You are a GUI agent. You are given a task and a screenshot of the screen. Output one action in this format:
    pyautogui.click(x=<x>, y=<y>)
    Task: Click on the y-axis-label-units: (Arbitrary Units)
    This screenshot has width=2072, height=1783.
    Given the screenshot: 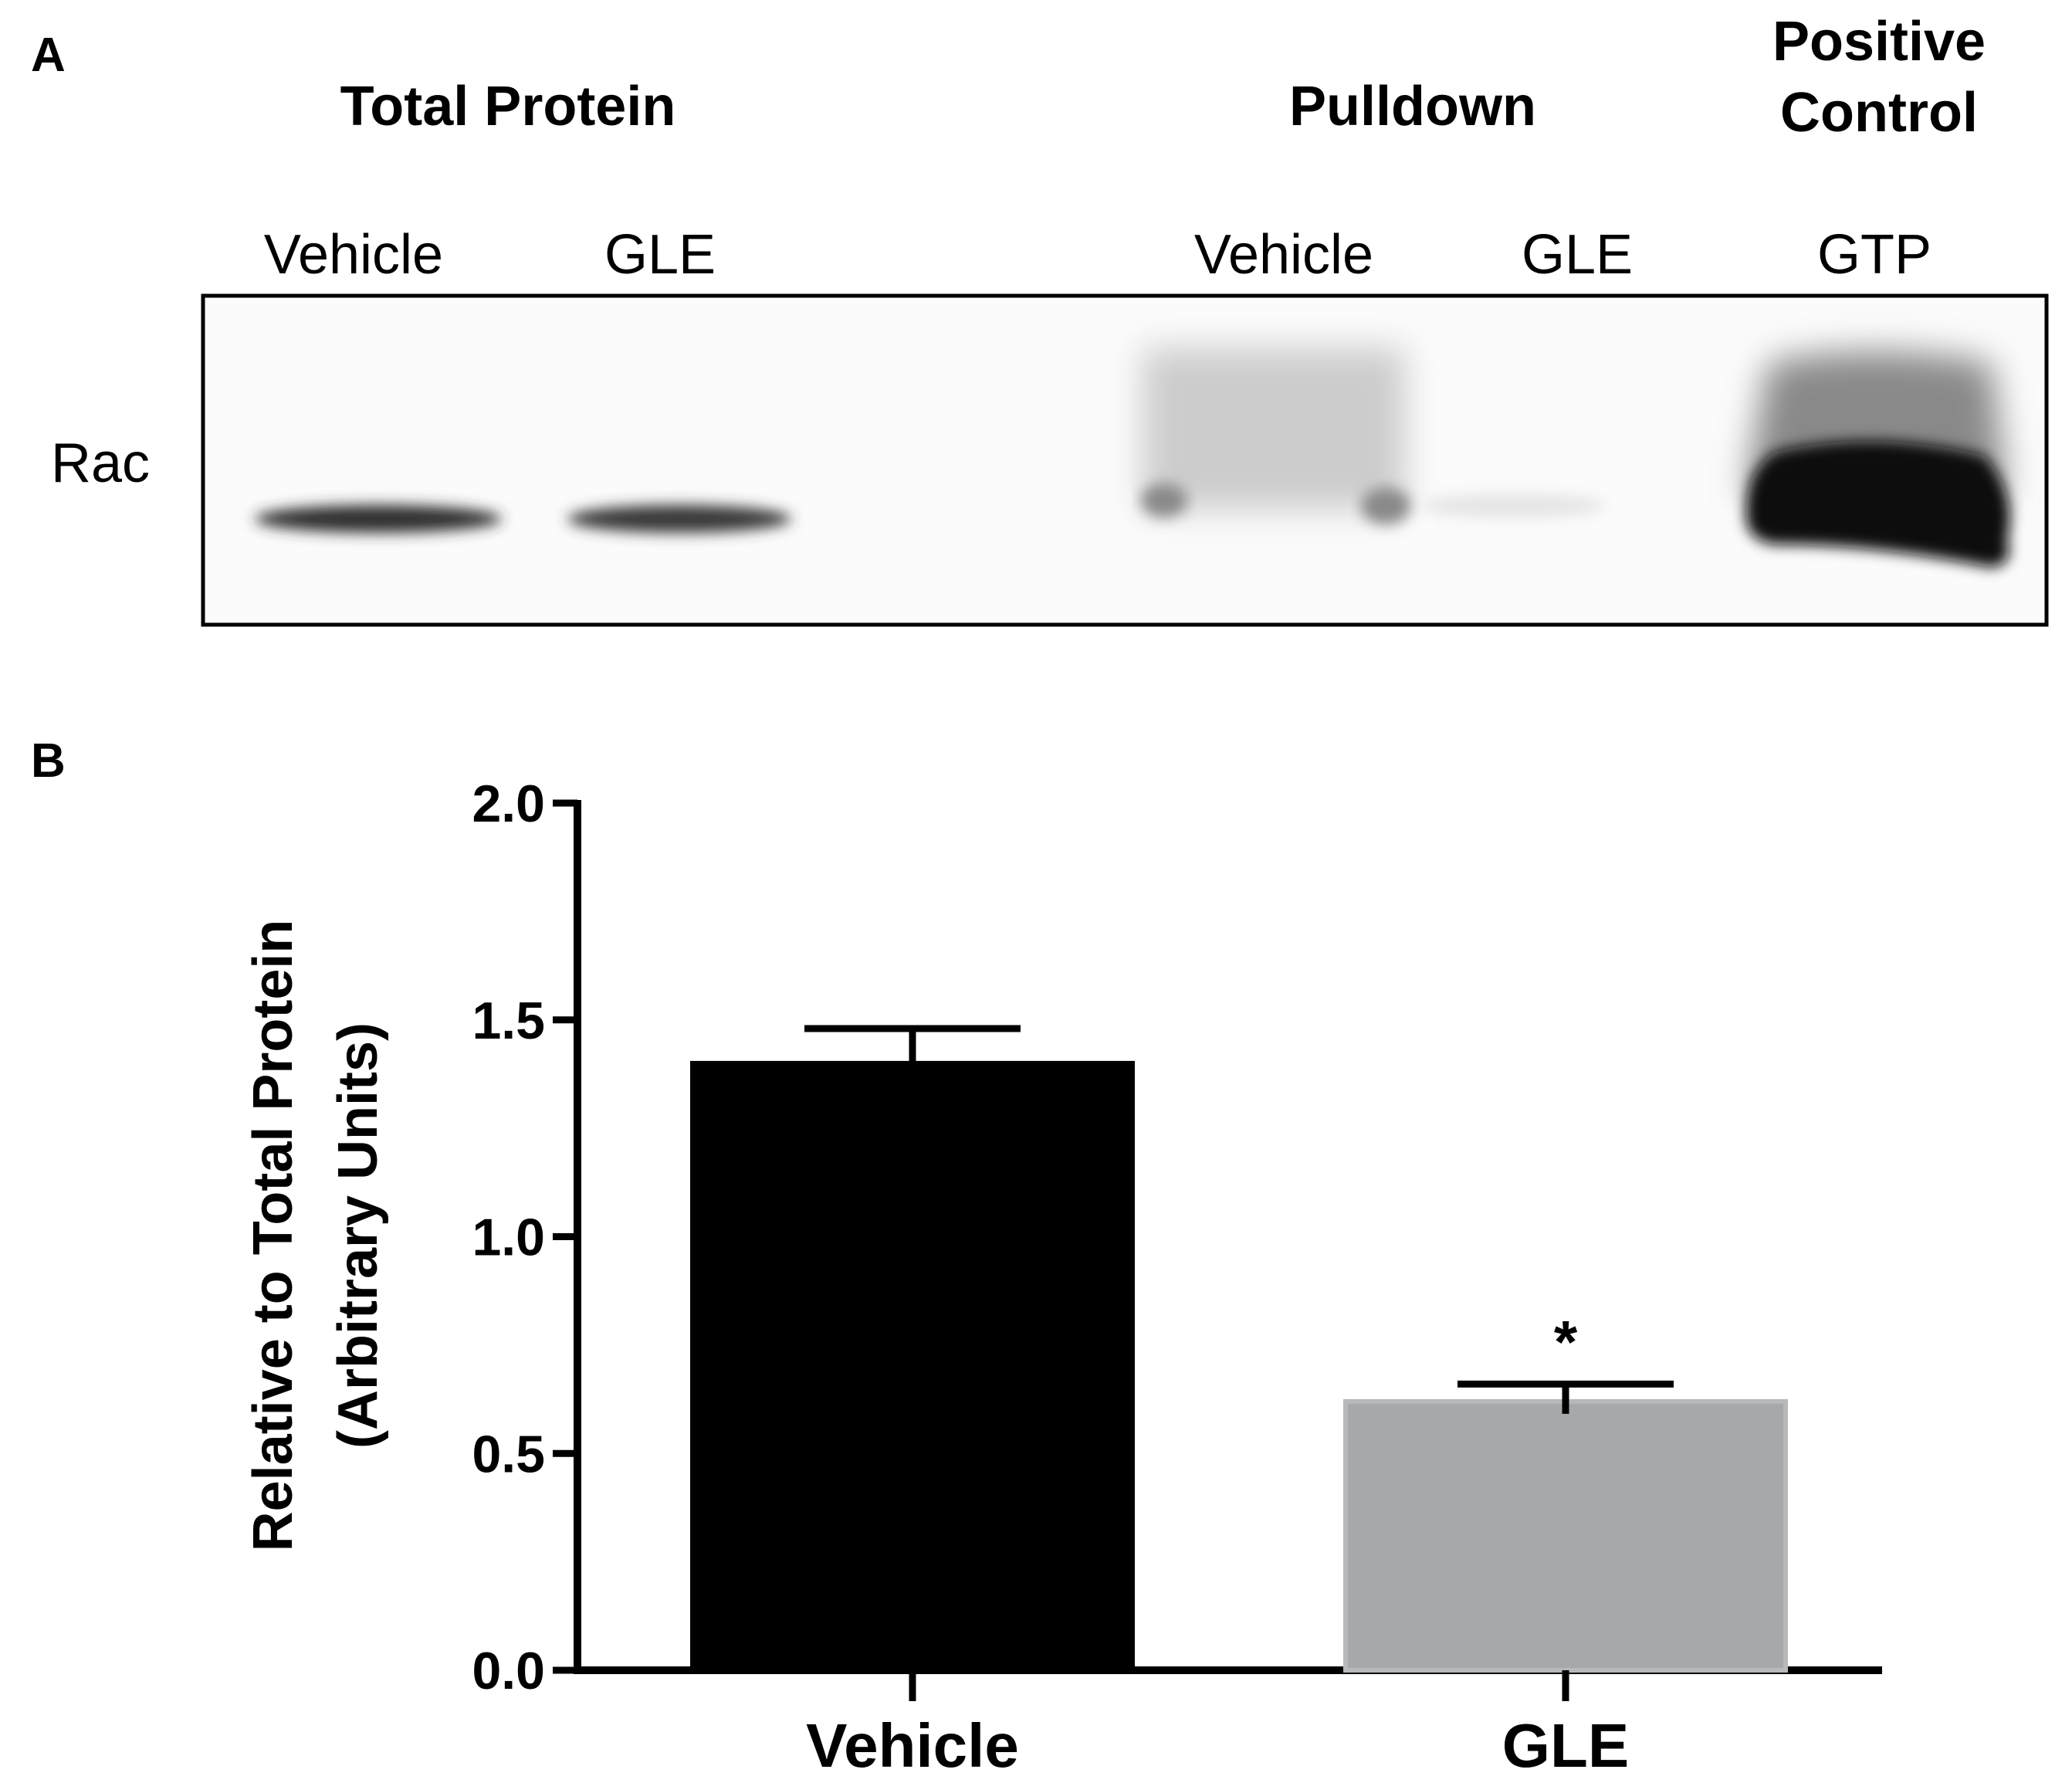 What is the action you would take?
    pyautogui.click(x=358, y=1235)
    